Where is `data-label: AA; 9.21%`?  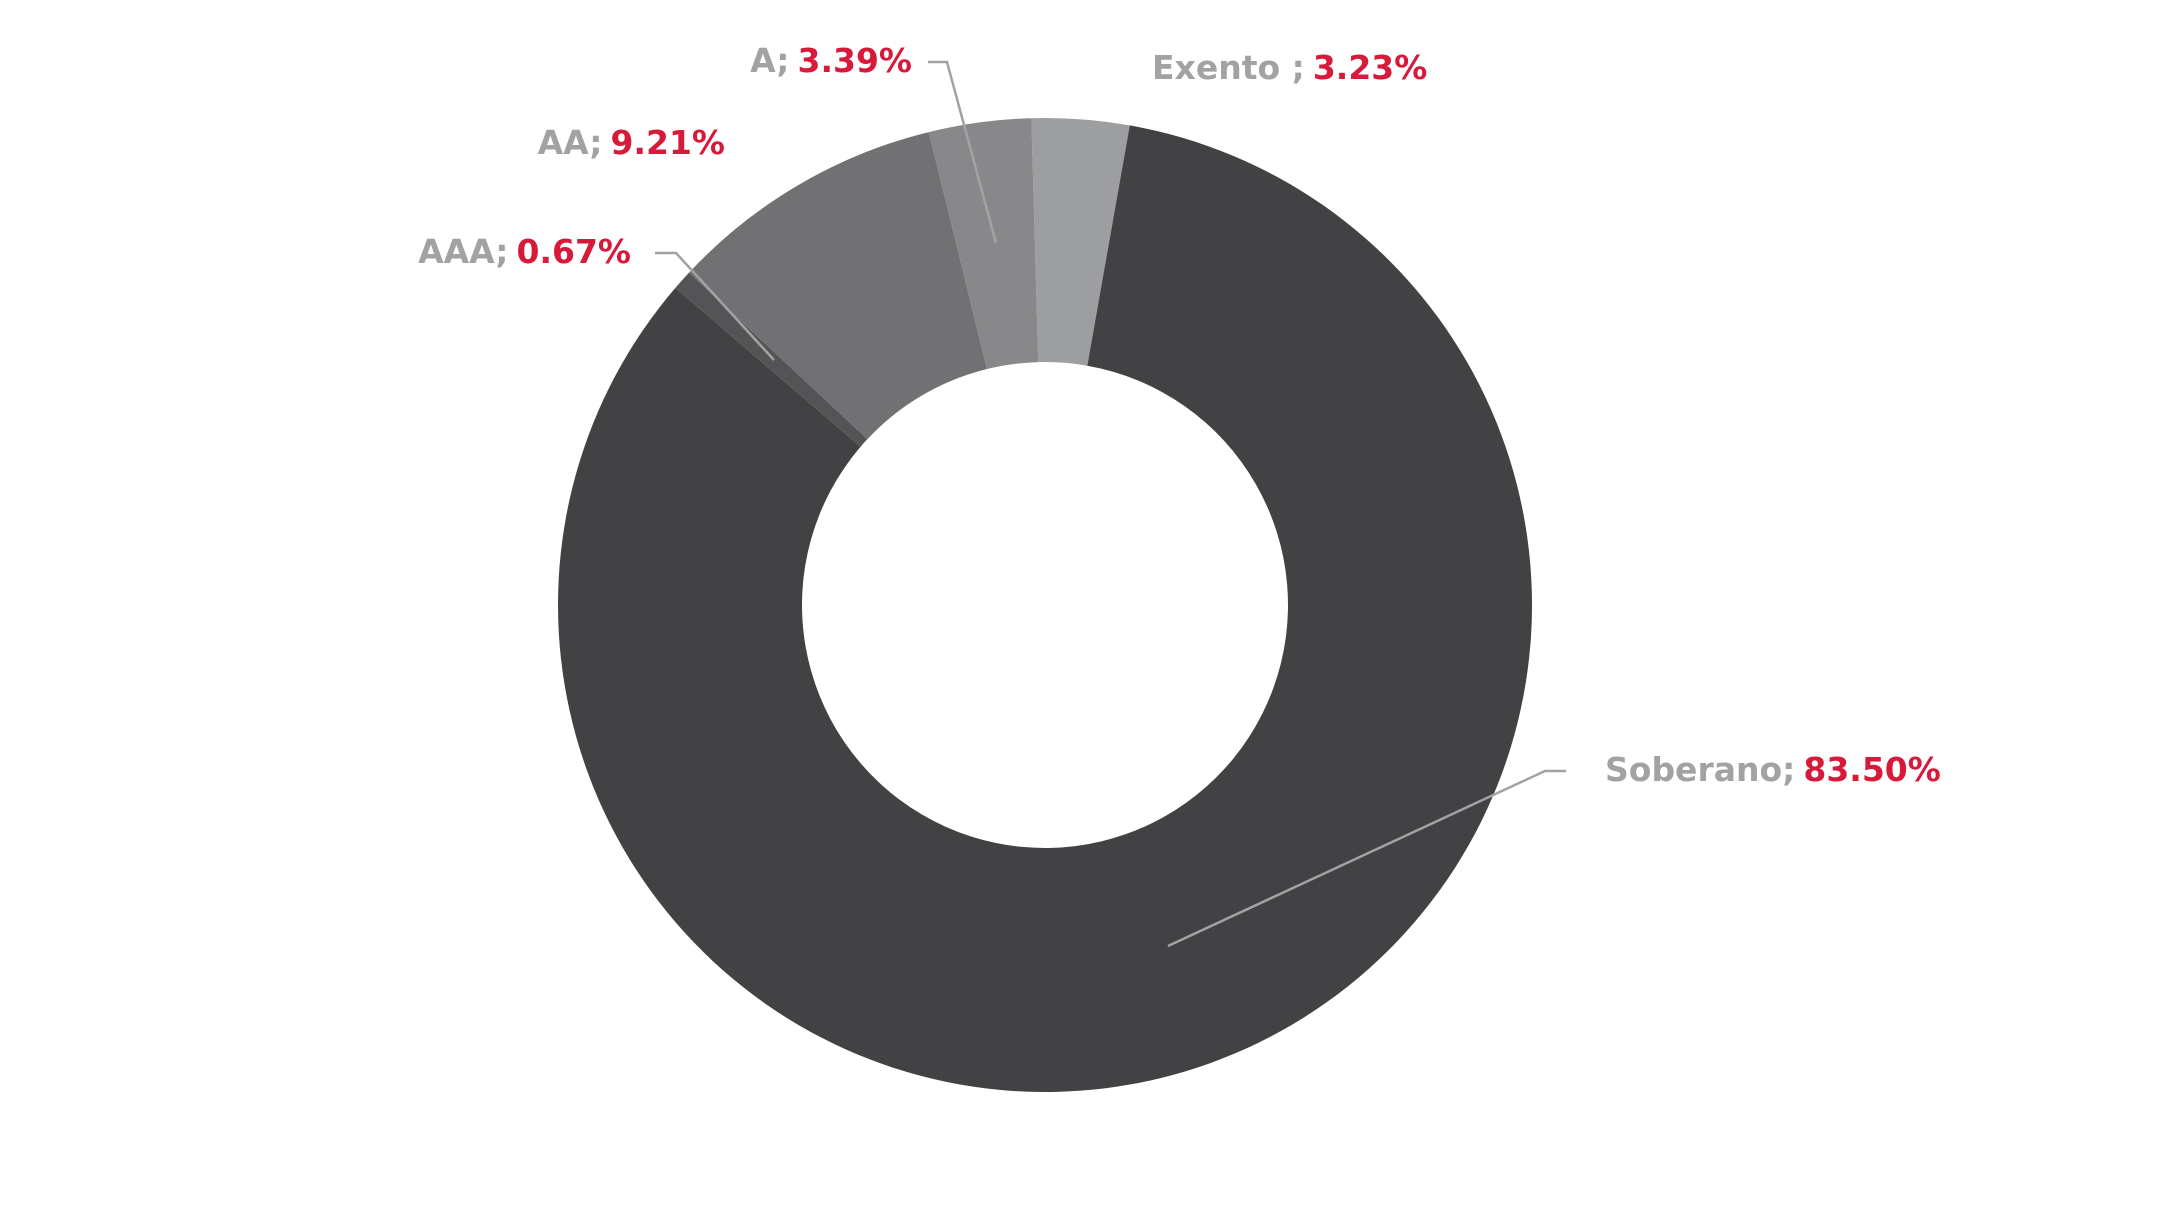
data-label: AA; 9.21% is located at coordinates (631, 142).